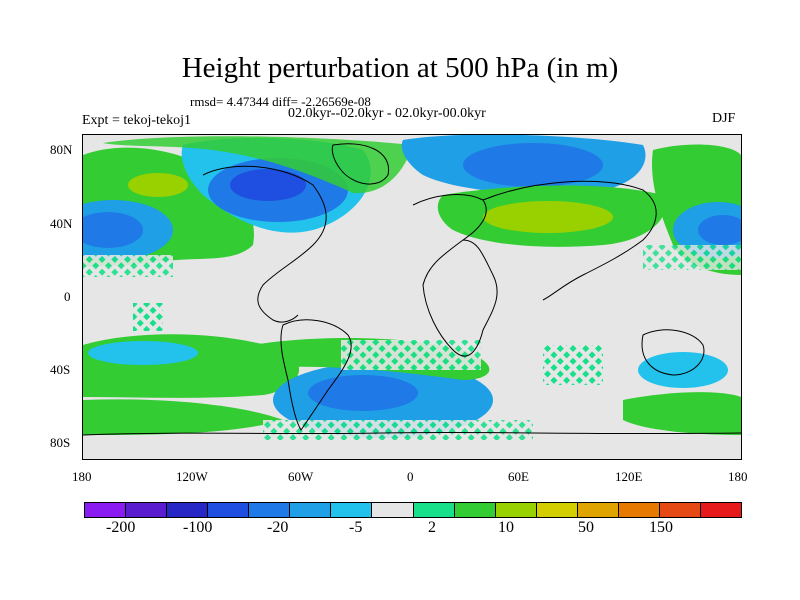  What do you see at coordinates (586, 527) in the screenshot?
I see `colorbar-label: 50` at bounding box center [586, 527].